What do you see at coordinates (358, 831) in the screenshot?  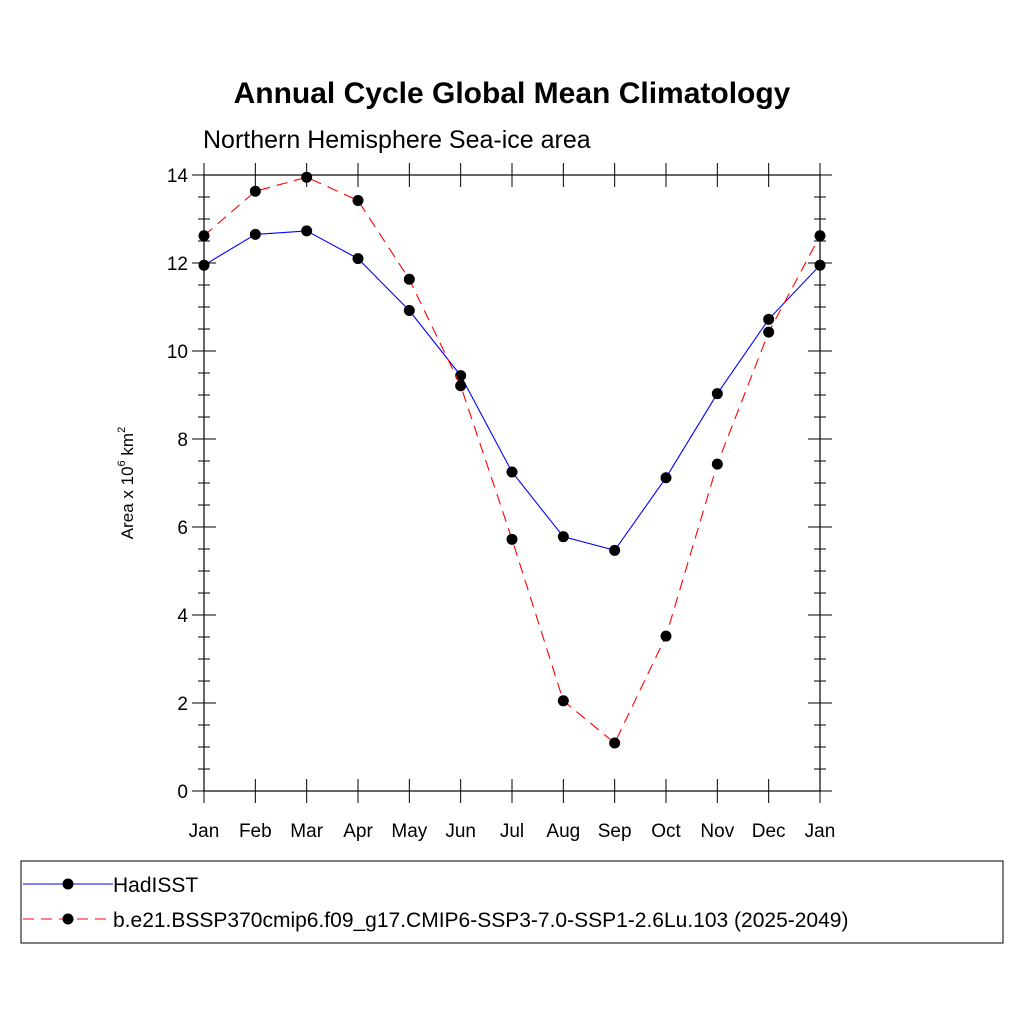 I see `x-tick-label: Apr` at bounding box center [358, 831].